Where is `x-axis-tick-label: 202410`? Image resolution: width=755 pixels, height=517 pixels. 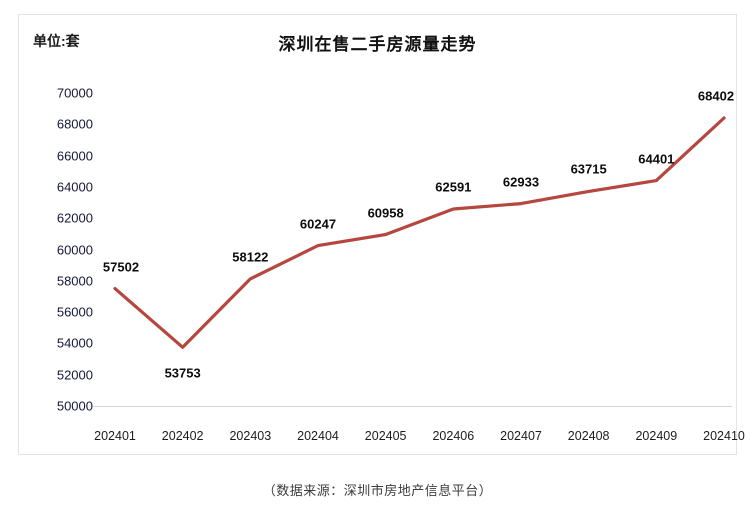
x-axis-tick-label: 202410 is located at coordinates (724, 436).